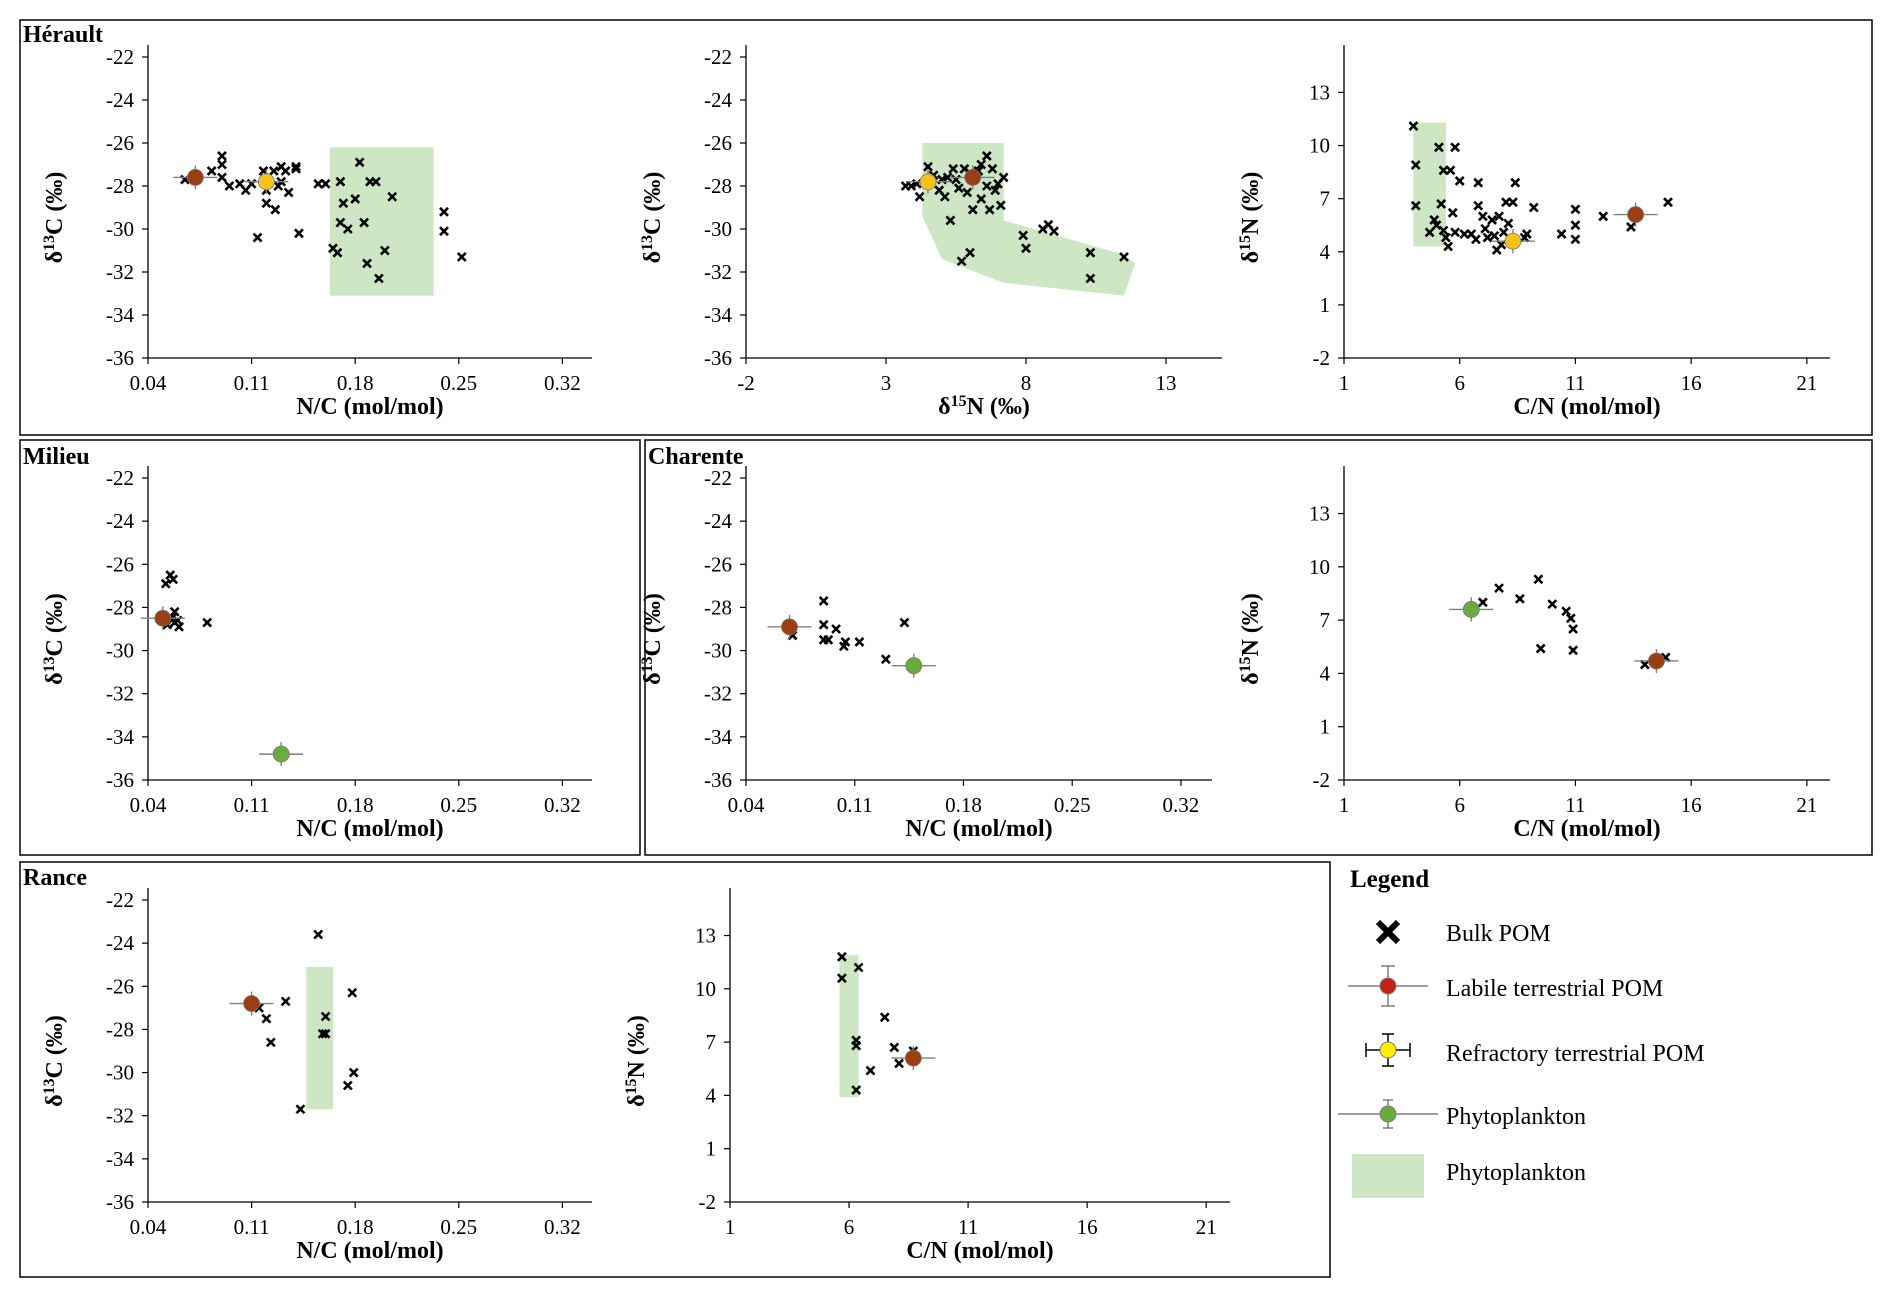  Describe the element at coordinates (653, 218) in the screenshot. I see `y-axis-title: δ13C (‰)` at that location.